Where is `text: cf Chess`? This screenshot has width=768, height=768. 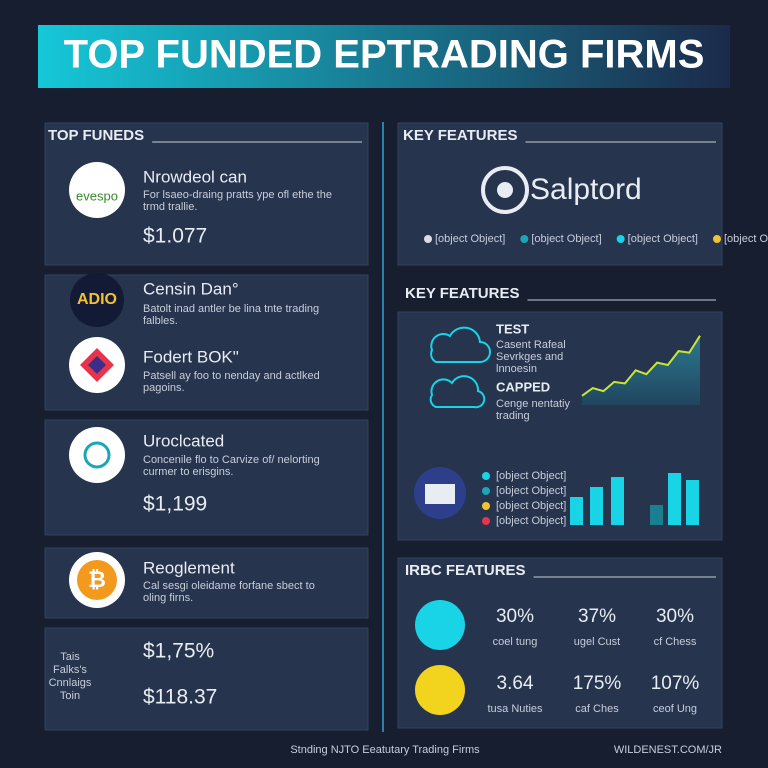
text: cf Chess is located at coordinates (675, 642).